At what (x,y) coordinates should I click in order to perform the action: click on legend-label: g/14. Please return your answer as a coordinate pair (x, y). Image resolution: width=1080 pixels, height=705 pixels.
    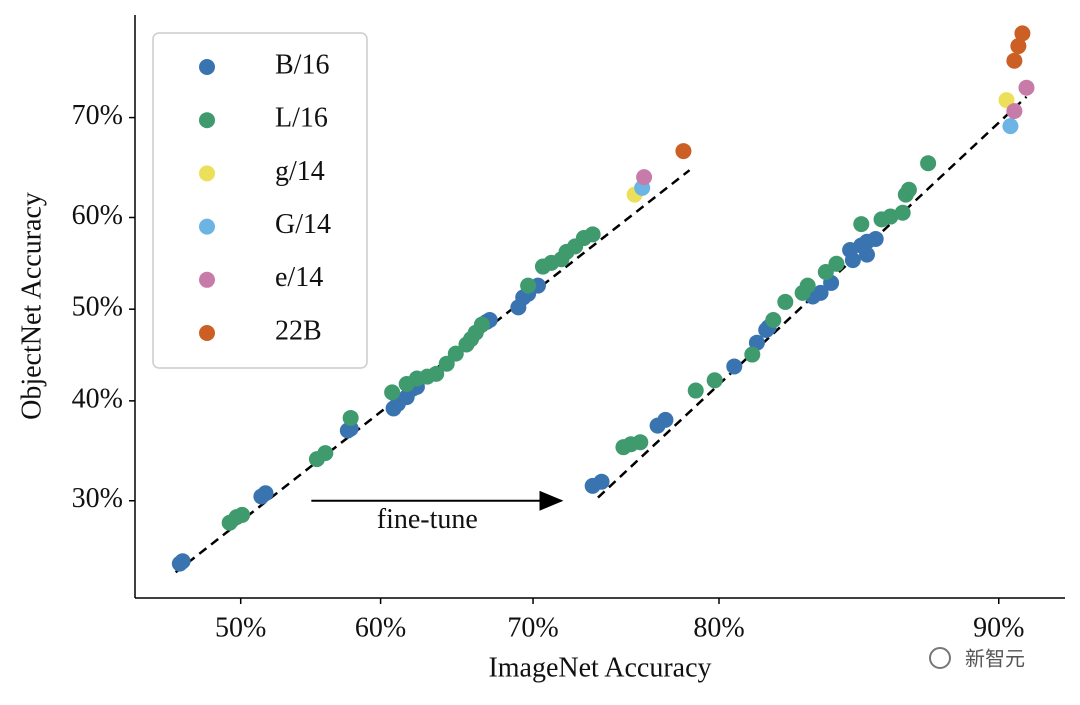
    Looking at the image, I should click on (300, 171).